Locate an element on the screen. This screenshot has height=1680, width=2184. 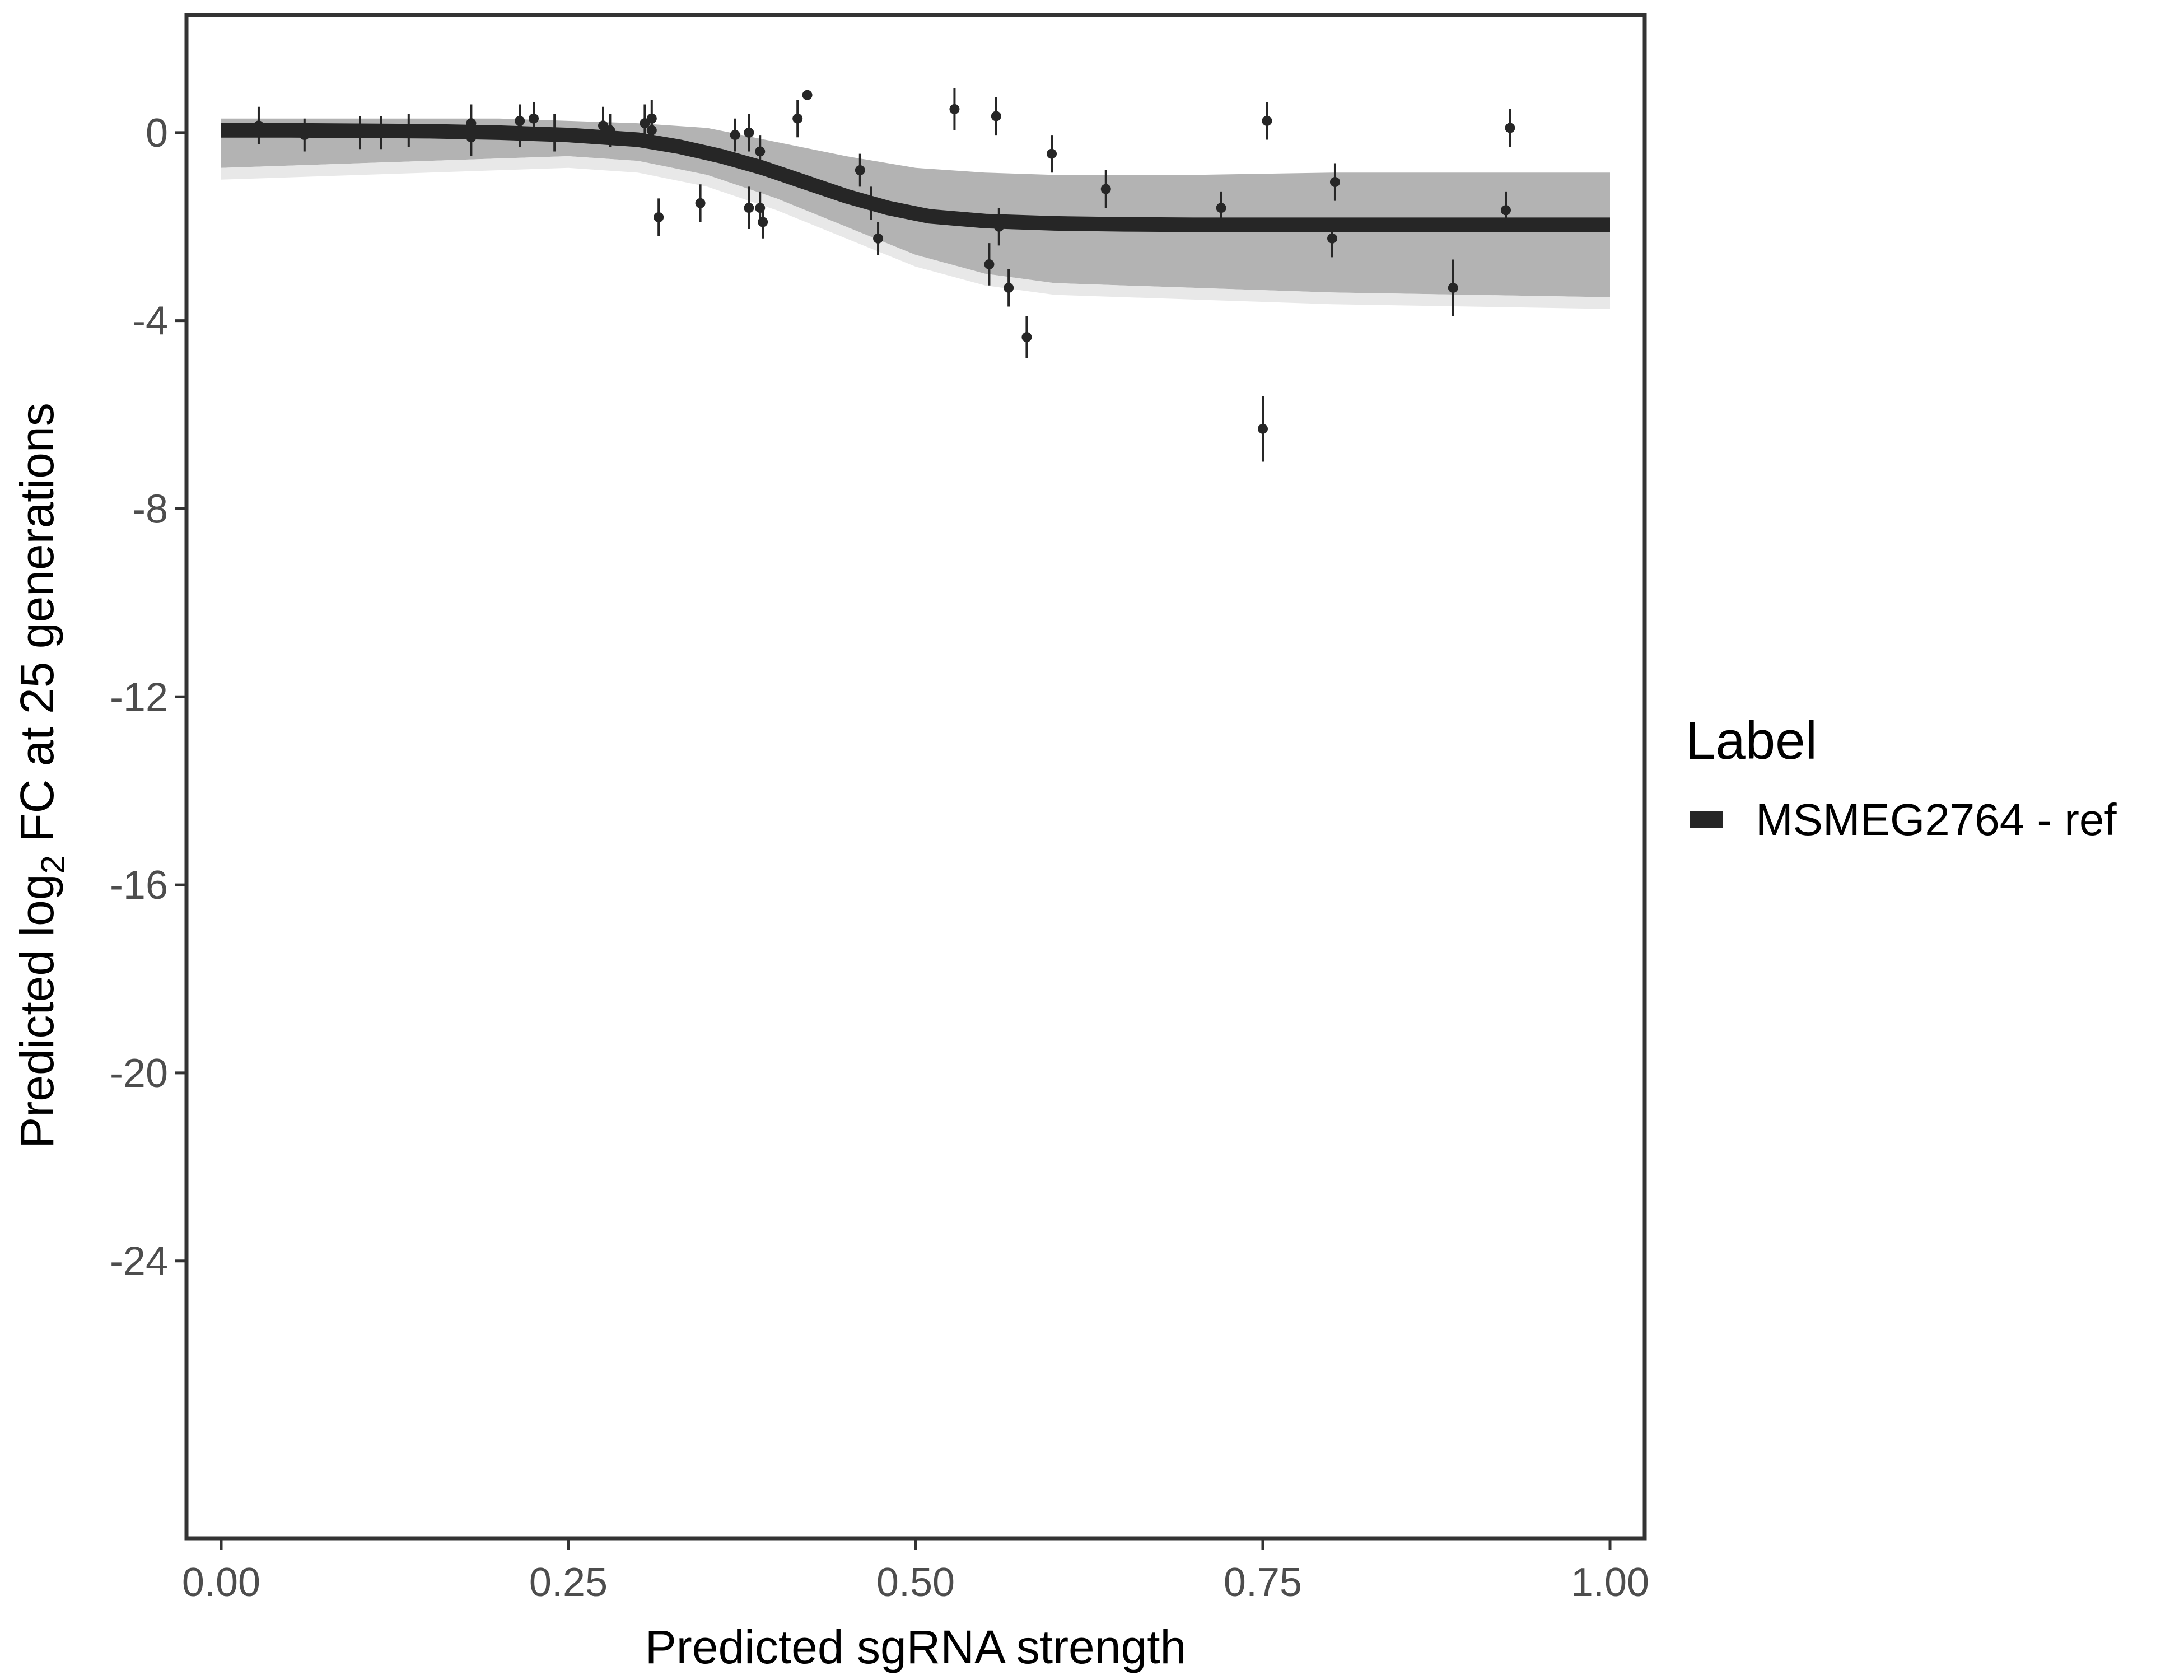
legend-key-swatch is located at coordinates (1707, 820).